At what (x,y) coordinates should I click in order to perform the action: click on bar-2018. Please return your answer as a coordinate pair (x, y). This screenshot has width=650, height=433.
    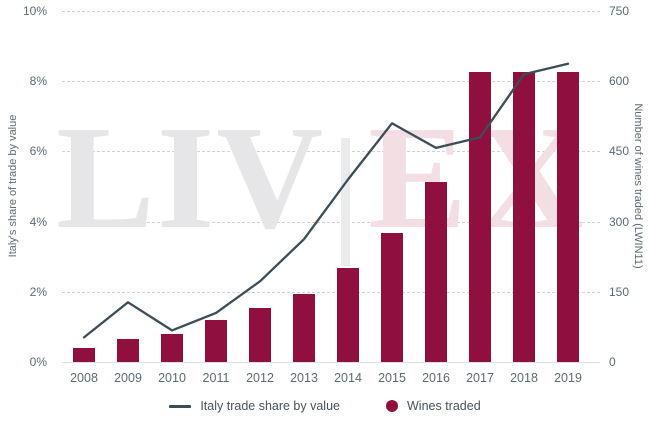
    Looking at the image, I should click on (524, 216).